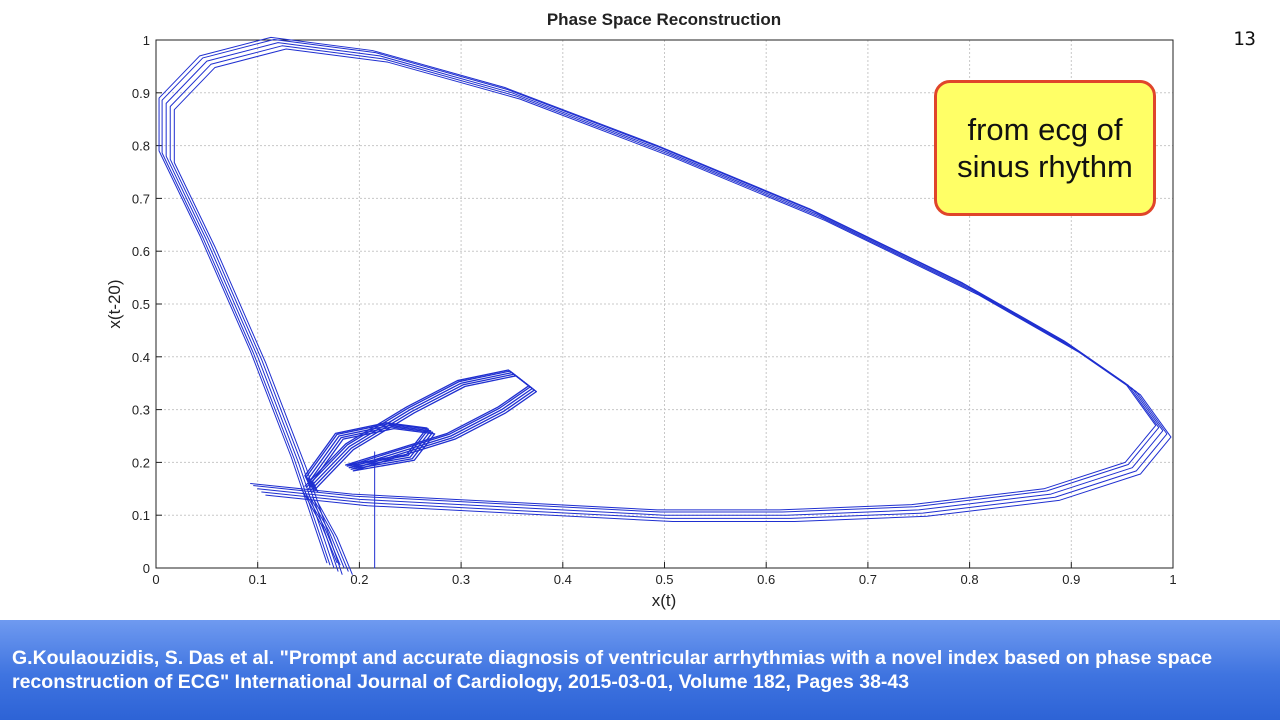  I want to click on y-tick-label: 1, so click(146, 40).